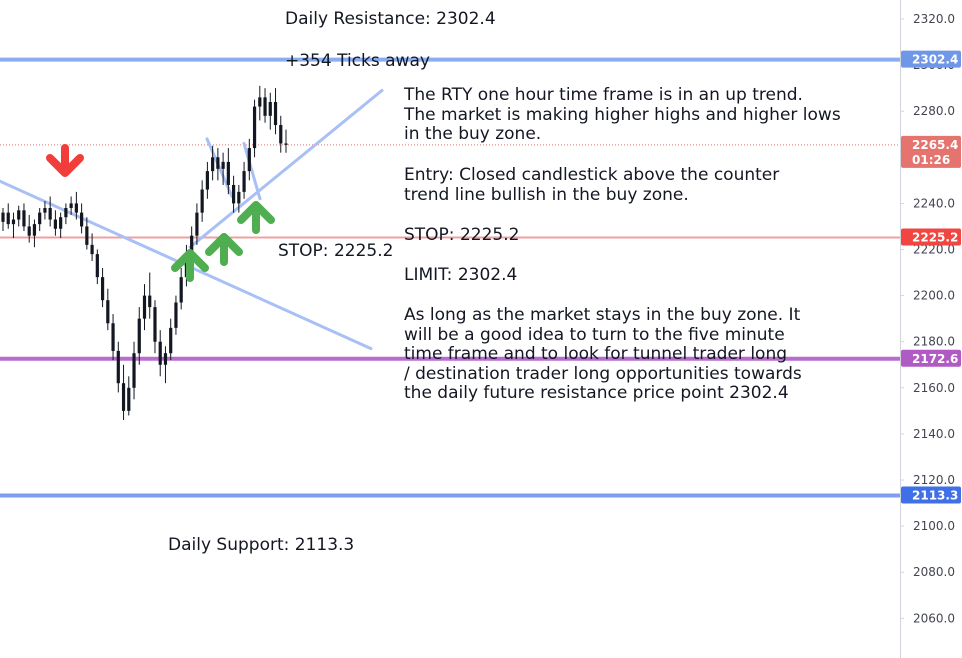 The image size is (962, 658). What do you see at coordinates (931, 329) in the screenshot?
I see `price-axis` at bounding box center [931, 329].